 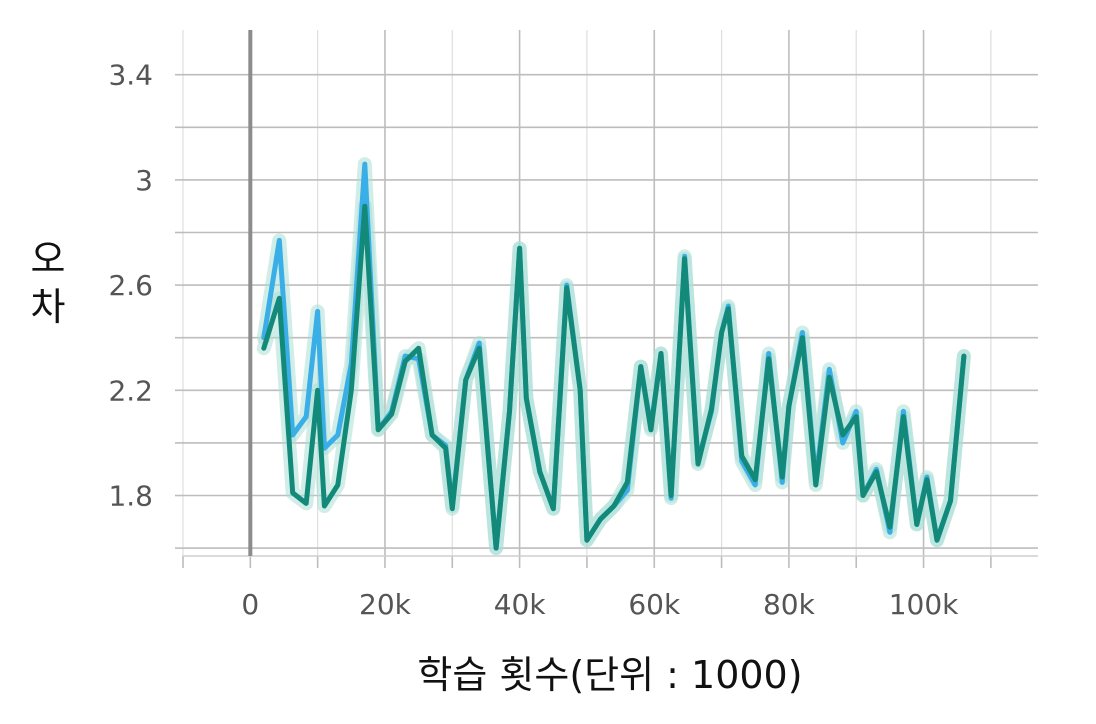 What do you see at coordinates (144, 180) in the screenshot?
I see `y-tick-label: 3` at bounding box center [144, 180].